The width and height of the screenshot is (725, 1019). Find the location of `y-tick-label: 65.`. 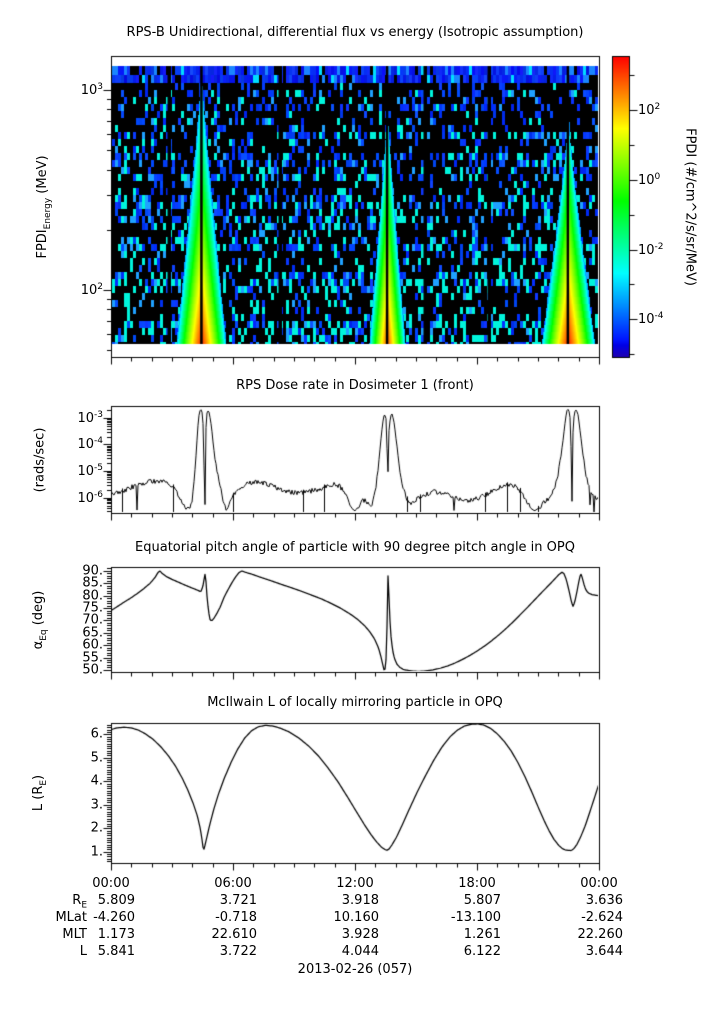

y-tick-label: 65. is located at coordinates (92, 633).